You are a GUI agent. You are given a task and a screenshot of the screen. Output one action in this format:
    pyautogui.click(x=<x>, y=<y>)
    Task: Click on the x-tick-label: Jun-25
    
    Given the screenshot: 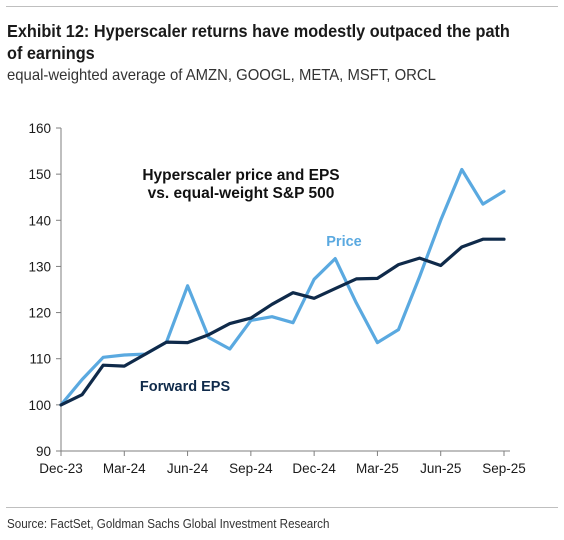 What is the action you would take?
    pyautogui.click(x=440, y=468)
    